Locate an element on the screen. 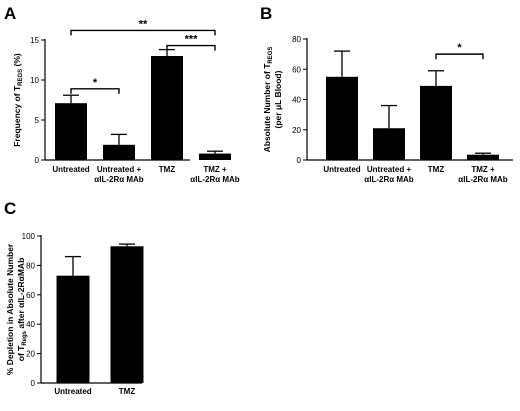 The image size is (520, 411). y-tick-label: 15 is located at coordinates (34, 40).